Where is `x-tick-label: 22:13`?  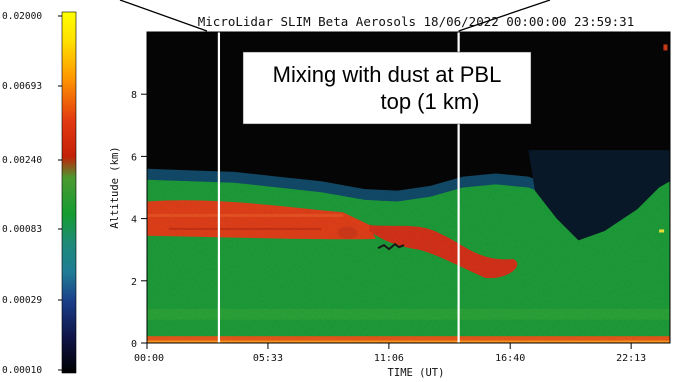 x-tick-label: 22:13 is located at coordinates (631, 358).